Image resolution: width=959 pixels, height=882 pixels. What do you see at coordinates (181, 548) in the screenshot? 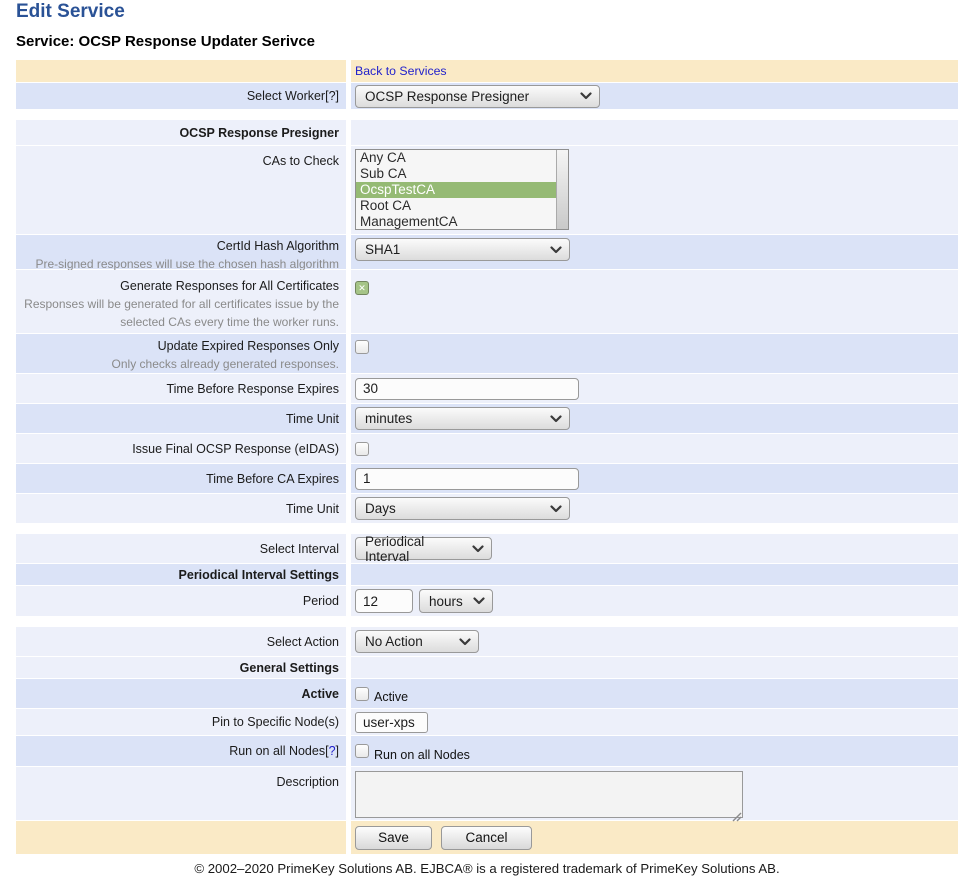
I see `select-interval-label: Select Interval` at bounding box center [181, 548].